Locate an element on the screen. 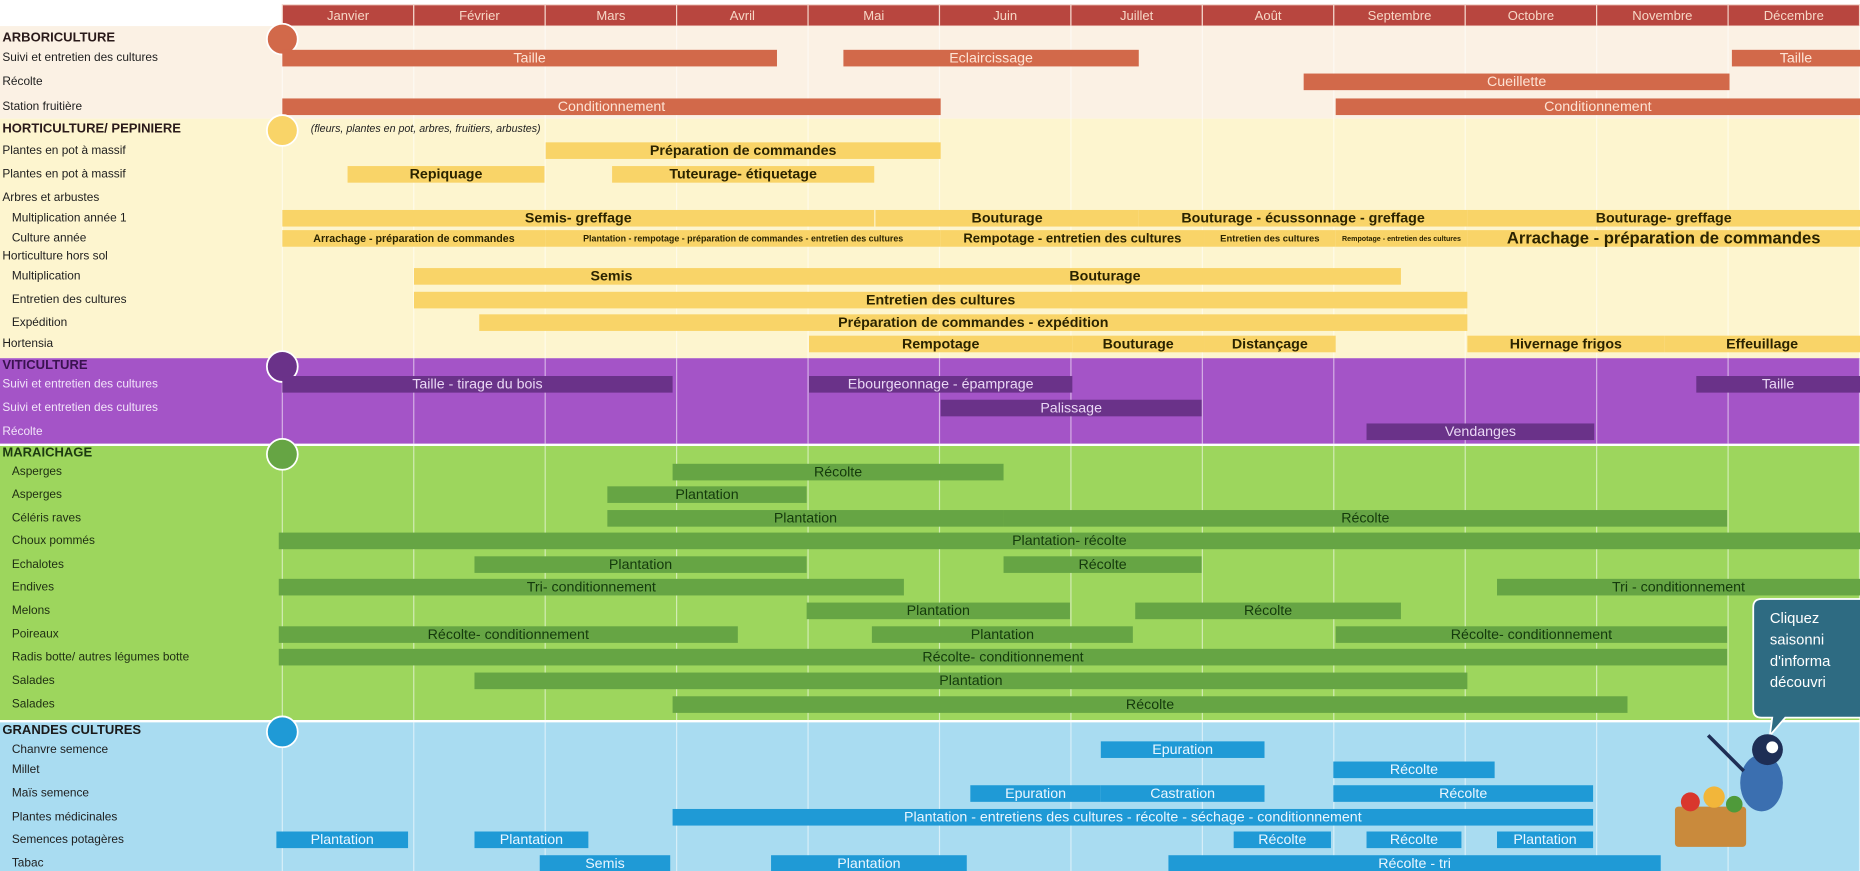  activity-label: Semis is located at coordinates (605, 863).